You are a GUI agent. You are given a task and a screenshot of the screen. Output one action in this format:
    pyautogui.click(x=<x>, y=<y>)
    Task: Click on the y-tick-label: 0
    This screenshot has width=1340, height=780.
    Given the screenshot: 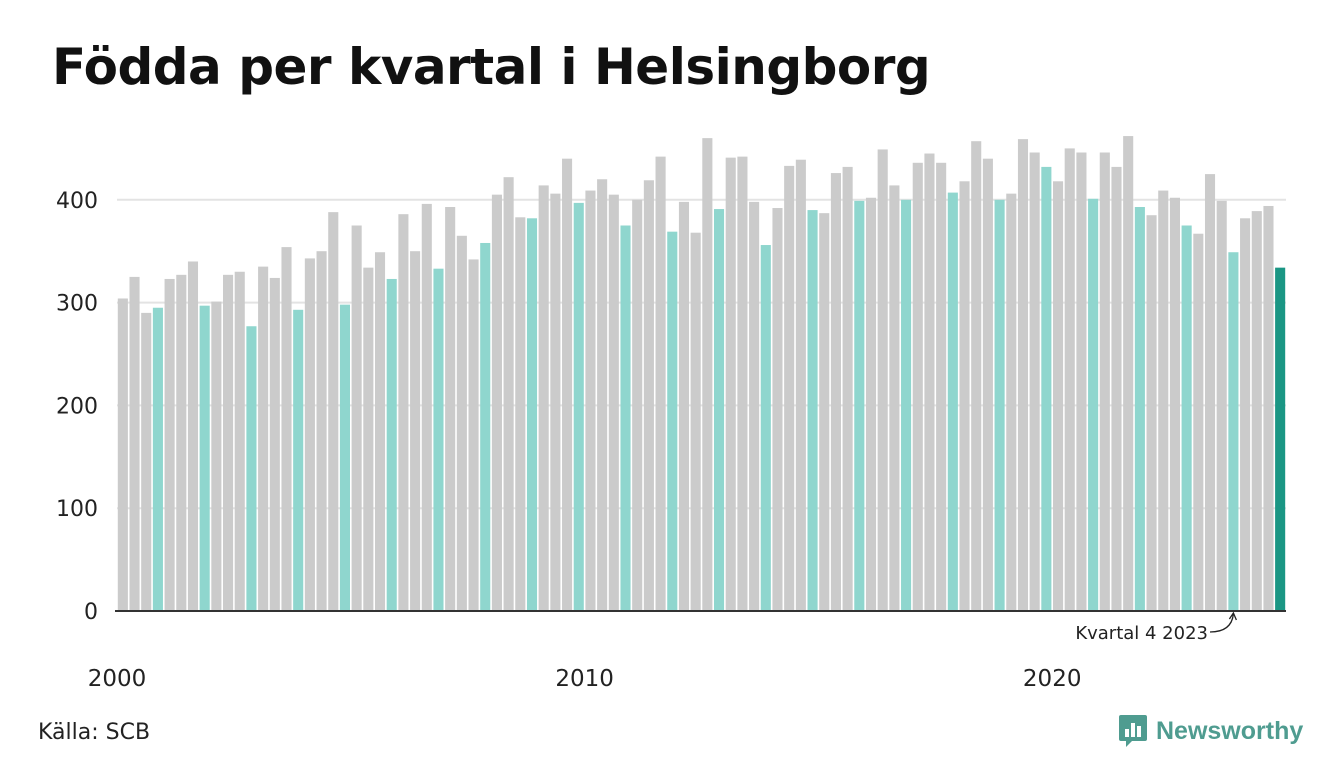 What is the action you would take?
    pyautogui.click(x=91, y=612)
    